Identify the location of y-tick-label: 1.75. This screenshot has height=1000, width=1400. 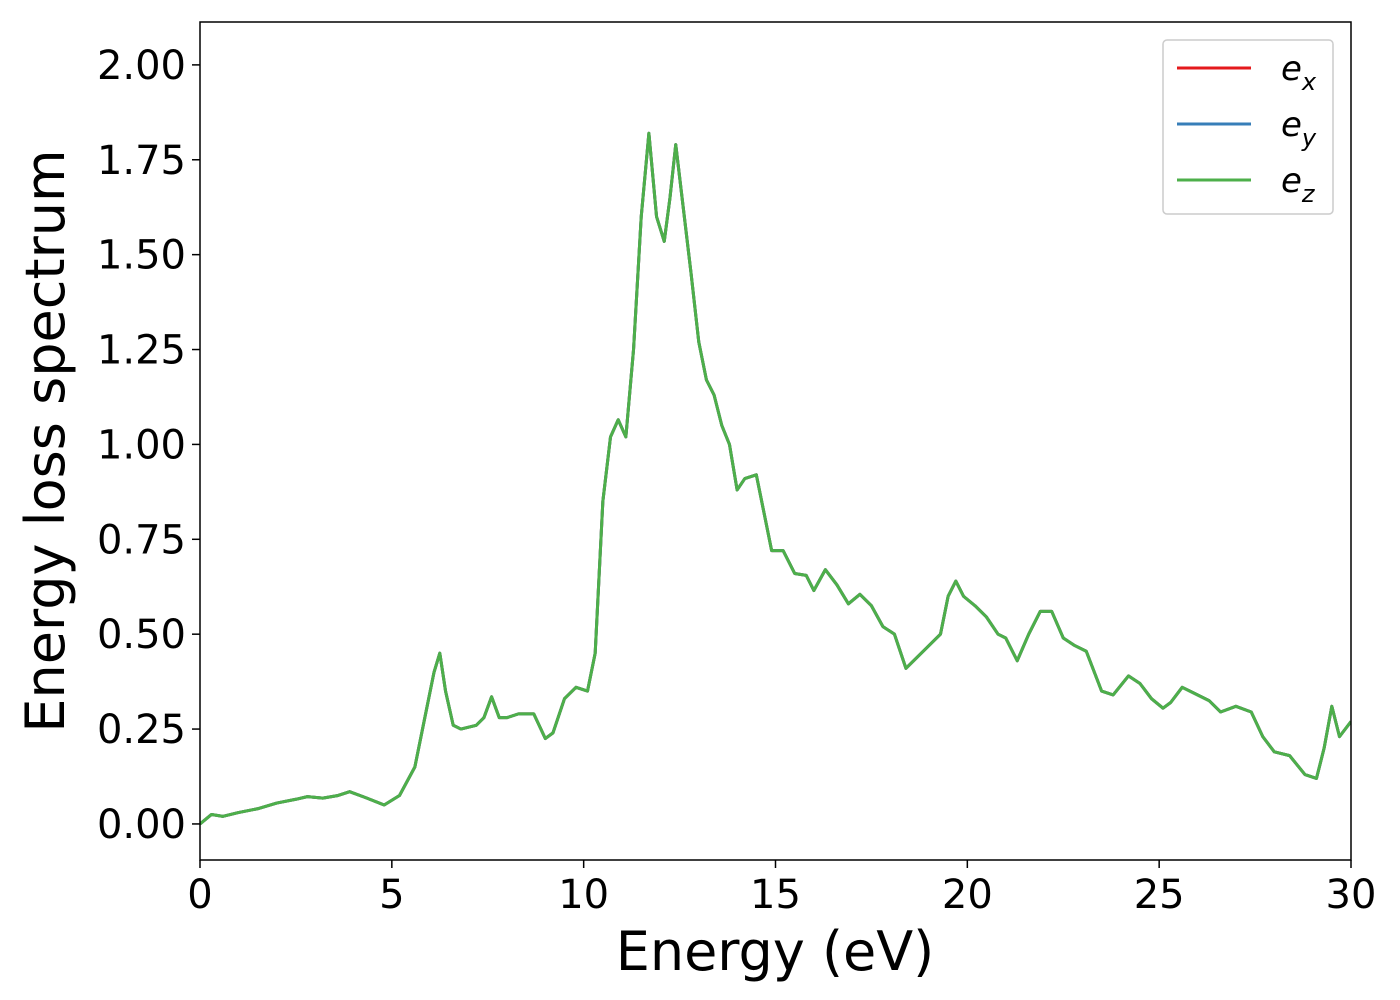
(141, 161).